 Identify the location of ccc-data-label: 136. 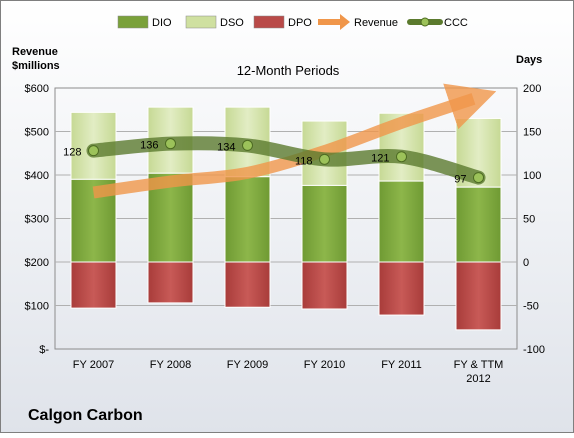
(149, 146).